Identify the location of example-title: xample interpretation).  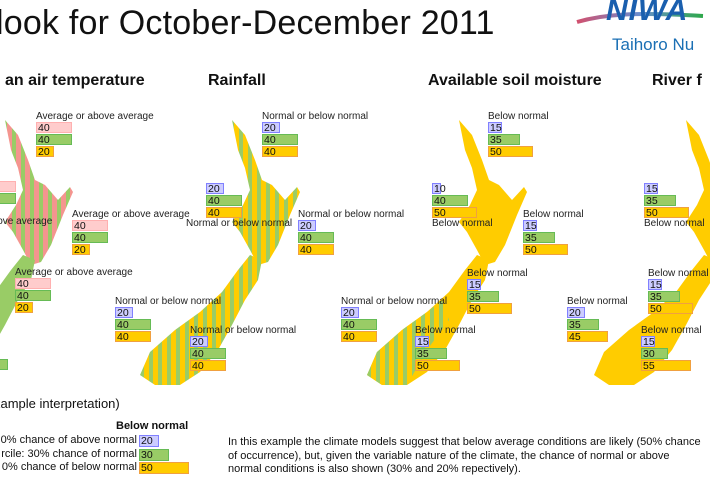
(60, 403).